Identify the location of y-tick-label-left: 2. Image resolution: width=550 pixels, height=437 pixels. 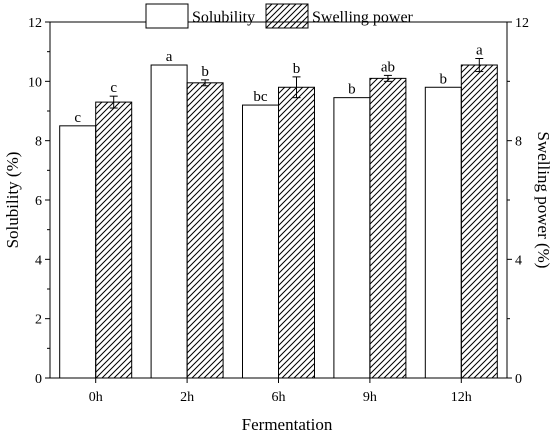
(38, 320).